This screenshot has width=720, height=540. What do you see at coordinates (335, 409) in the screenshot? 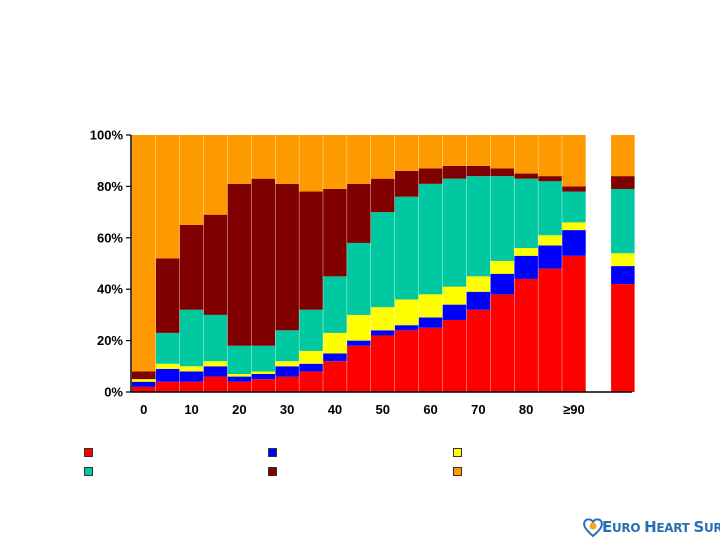
I see `x-tick-label: 40` at bounding box center [335, 409].